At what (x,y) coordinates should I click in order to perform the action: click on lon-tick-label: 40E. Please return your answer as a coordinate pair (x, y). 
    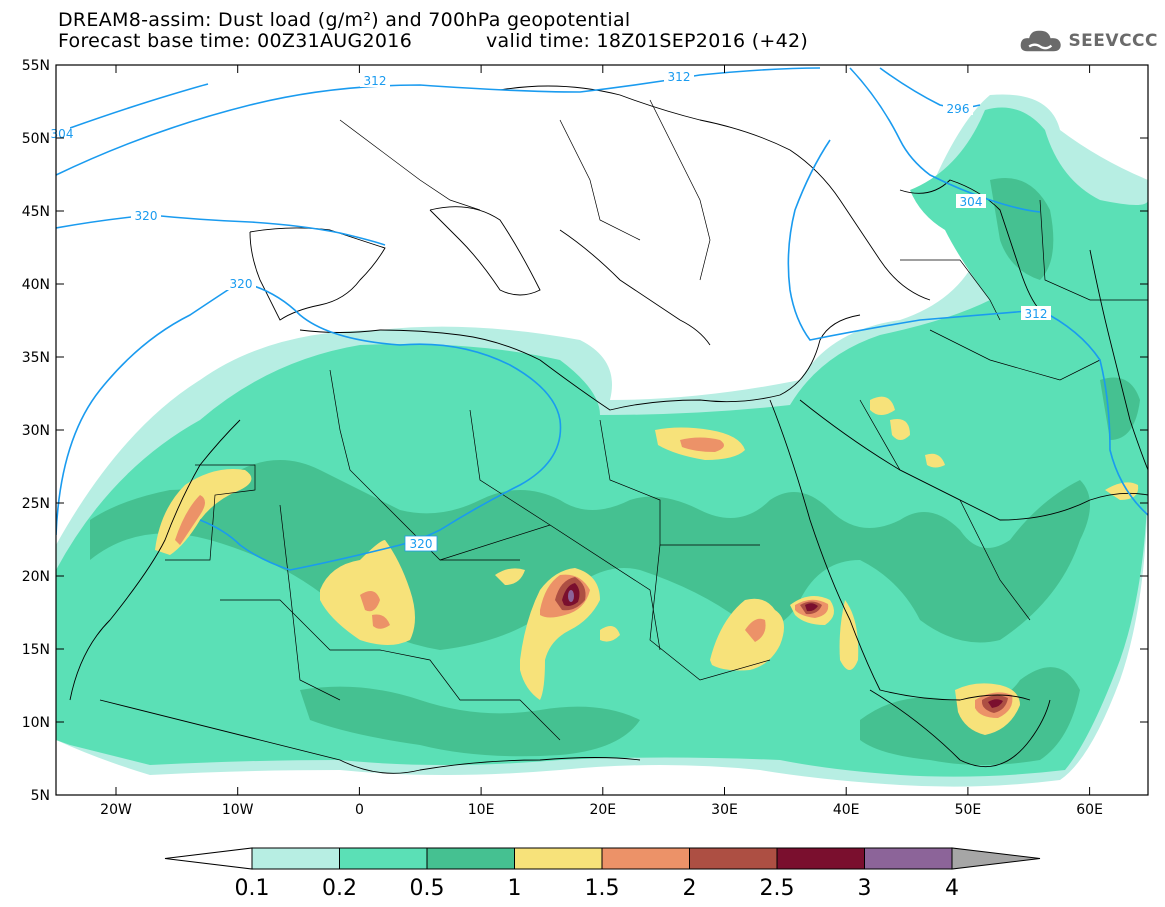
    Looking at the image, I should click on (846, 810).